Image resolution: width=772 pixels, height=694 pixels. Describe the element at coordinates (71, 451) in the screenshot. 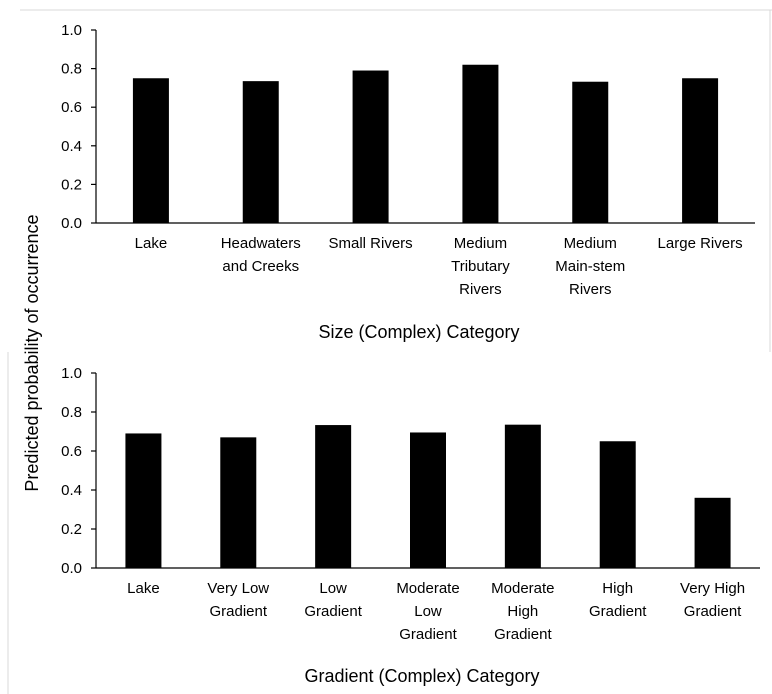

I see `gradient-y-tick-label: 0.6` at that location.